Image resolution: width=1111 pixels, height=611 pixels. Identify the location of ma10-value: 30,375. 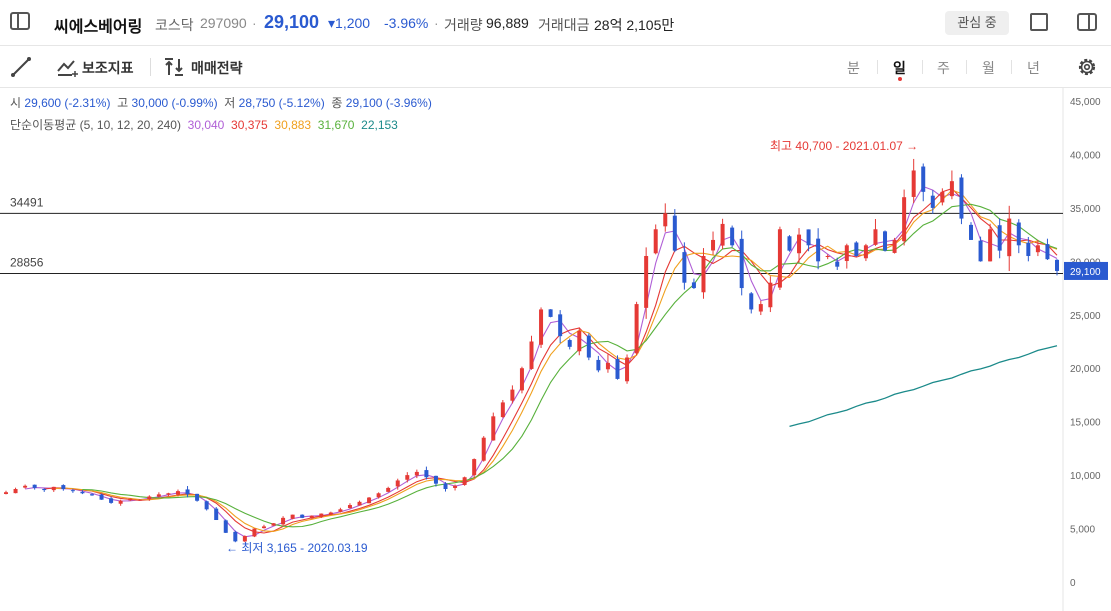
(249, 125).